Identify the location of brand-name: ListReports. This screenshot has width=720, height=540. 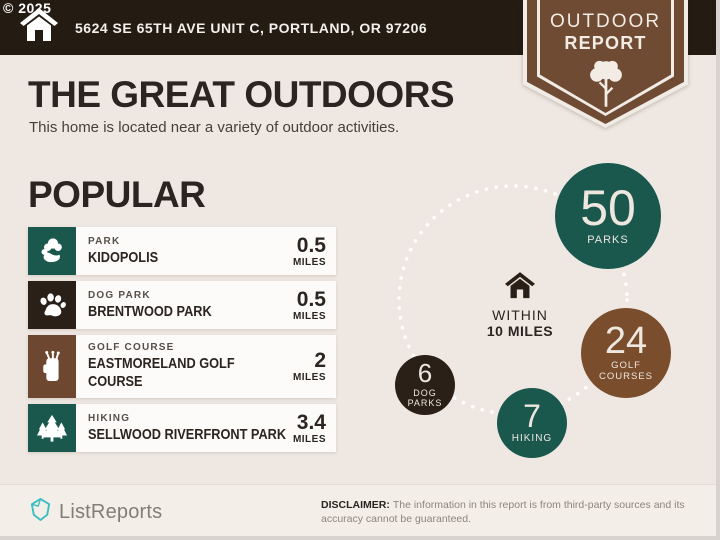
(111, 511).